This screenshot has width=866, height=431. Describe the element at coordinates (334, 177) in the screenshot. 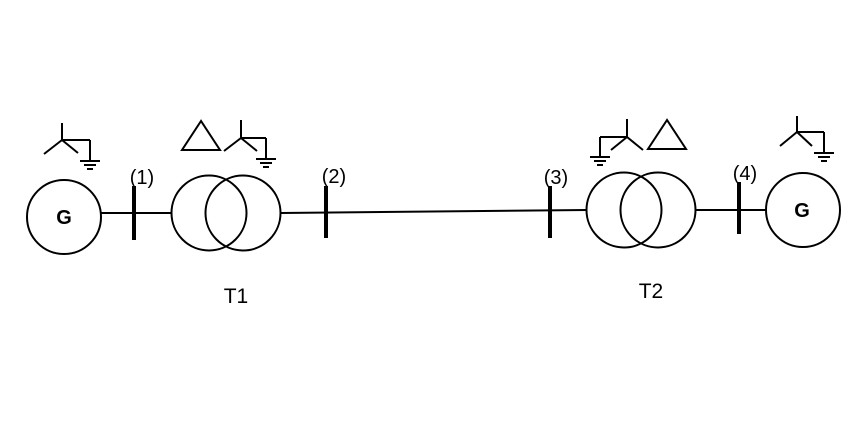

I see `bus-2-label: (2)` at that location.